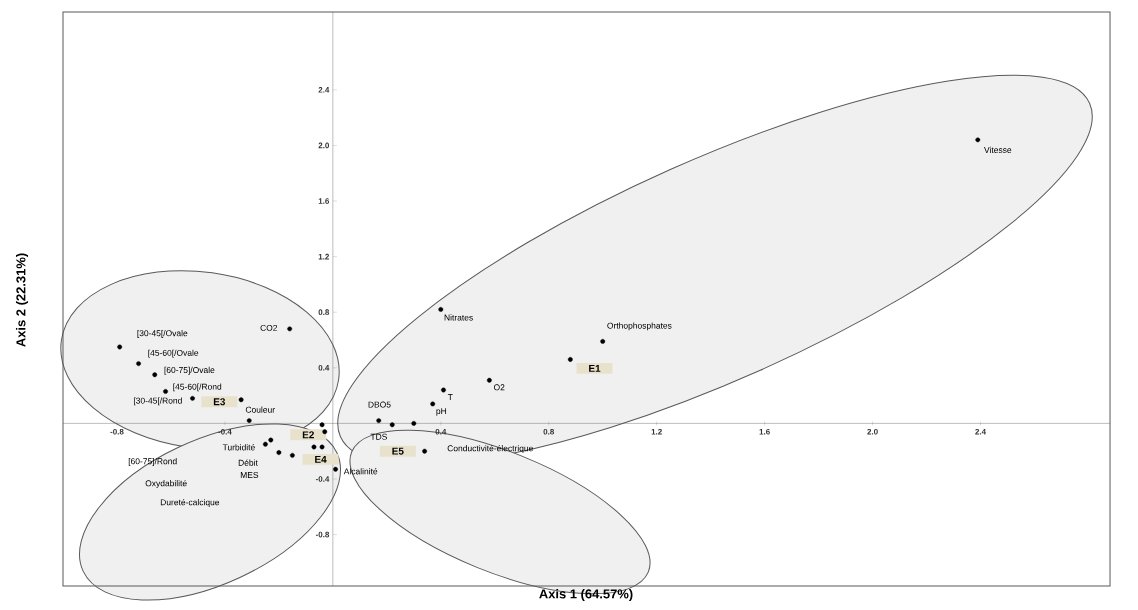 This screenshot has width=1138, height=610. I want to click on annotation: [45-60[/Ovale, so click(173, 353).